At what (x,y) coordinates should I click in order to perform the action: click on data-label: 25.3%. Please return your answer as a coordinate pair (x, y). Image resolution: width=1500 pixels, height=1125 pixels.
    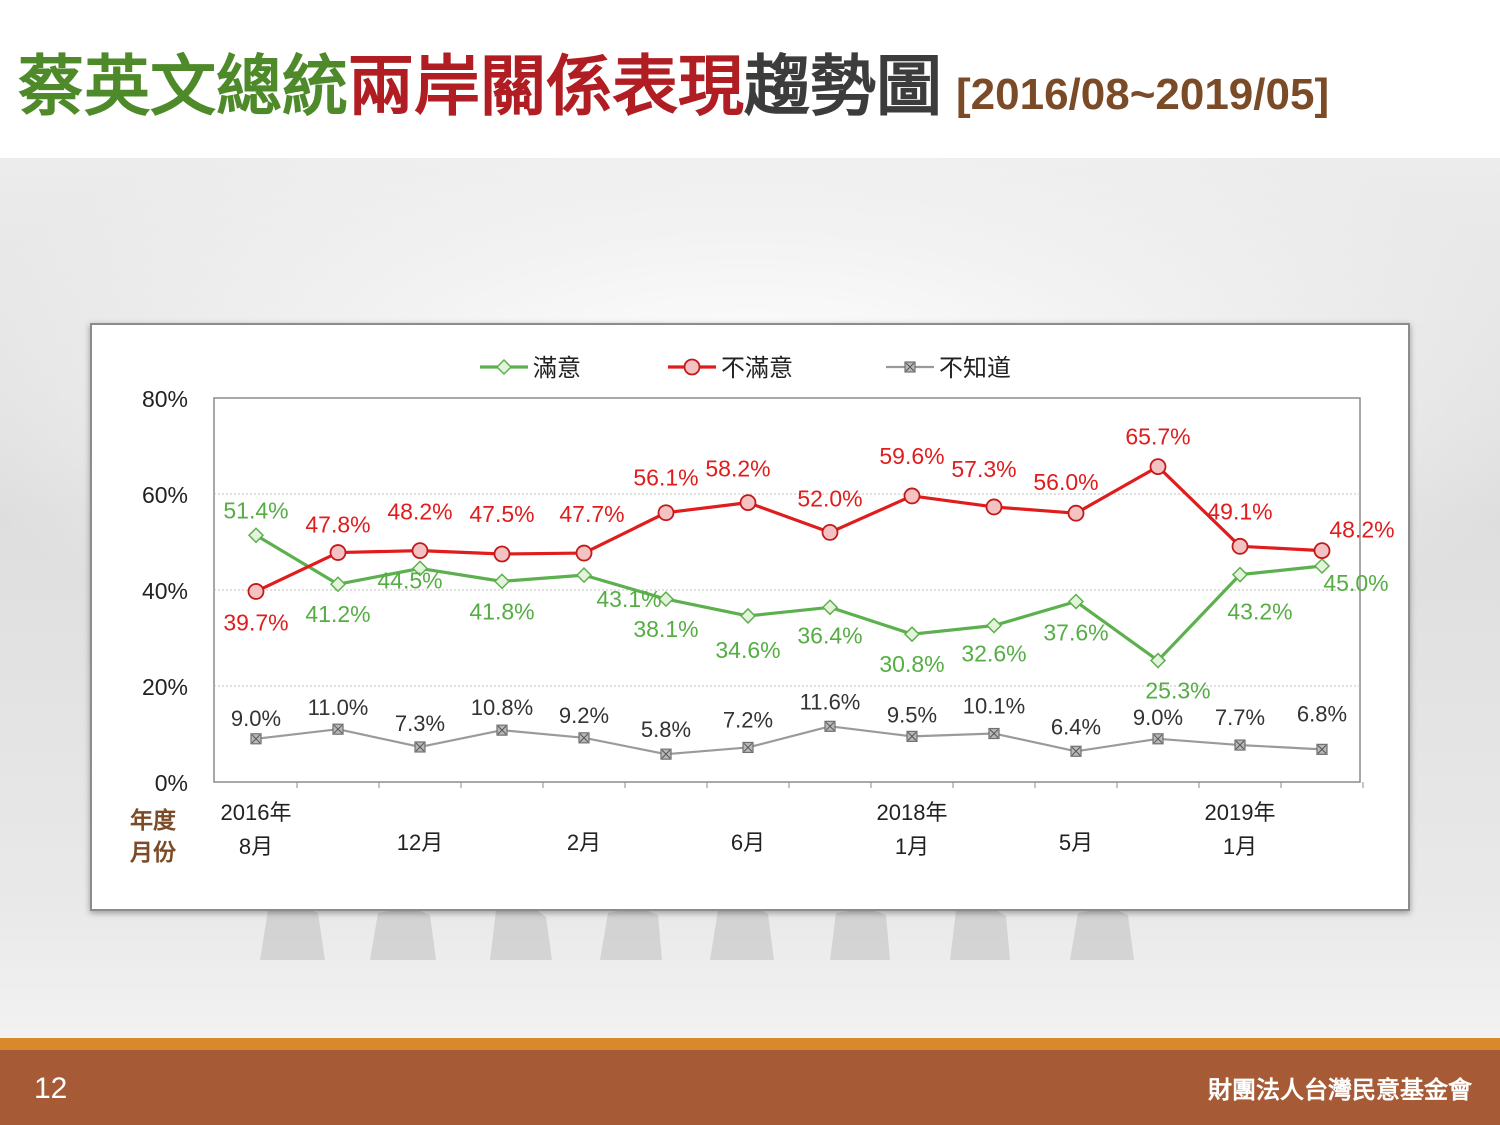
    Looking at the image, I should click on (1177, 691).